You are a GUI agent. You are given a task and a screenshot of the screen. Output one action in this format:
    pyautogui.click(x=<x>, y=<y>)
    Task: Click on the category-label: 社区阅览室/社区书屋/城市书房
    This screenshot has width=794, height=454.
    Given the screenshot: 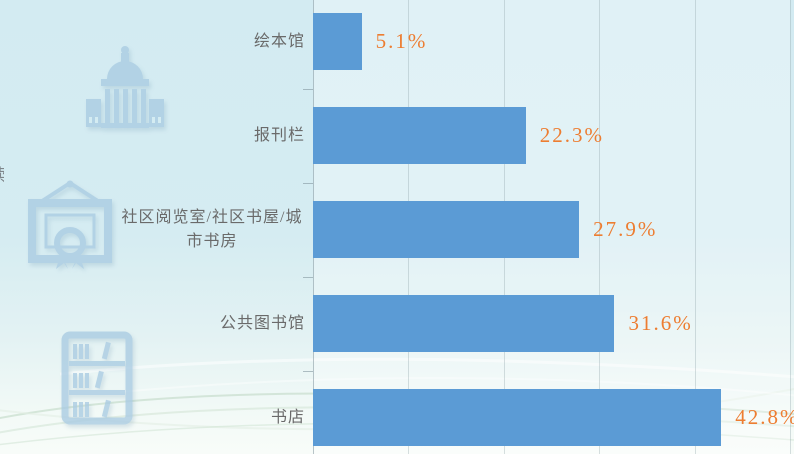 What is the action you would take?
    pyautogui.click(x=212, y=229)
    